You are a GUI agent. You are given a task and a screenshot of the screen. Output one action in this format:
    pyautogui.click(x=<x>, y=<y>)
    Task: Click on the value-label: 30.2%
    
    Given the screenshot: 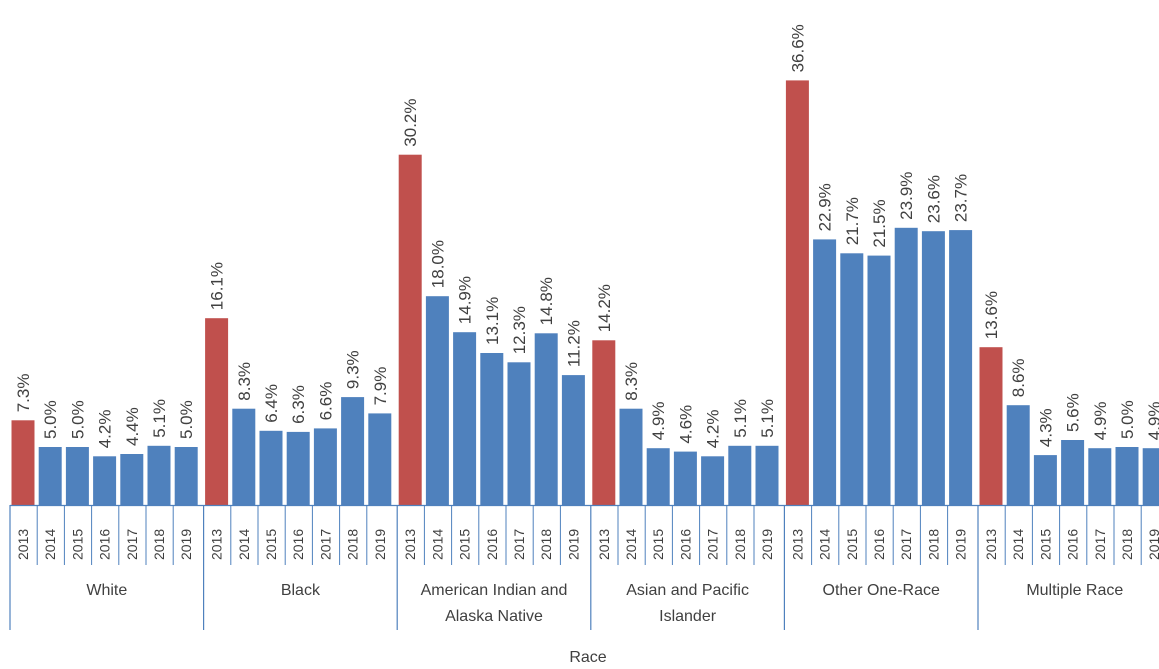 What is the action you would take?
    pyautogui.click(x=410, y=122)
    